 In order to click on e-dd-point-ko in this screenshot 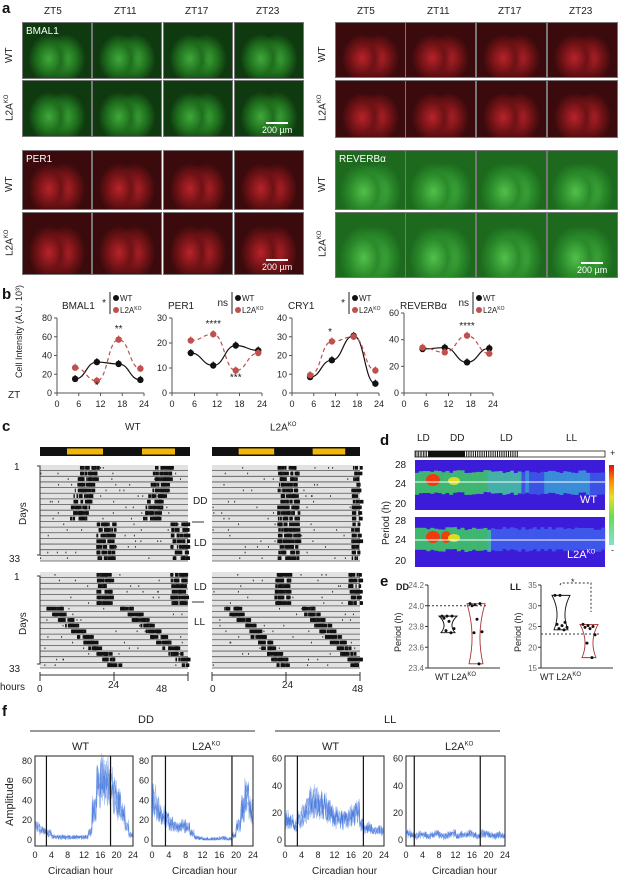, I will do `click(479, 664)`.